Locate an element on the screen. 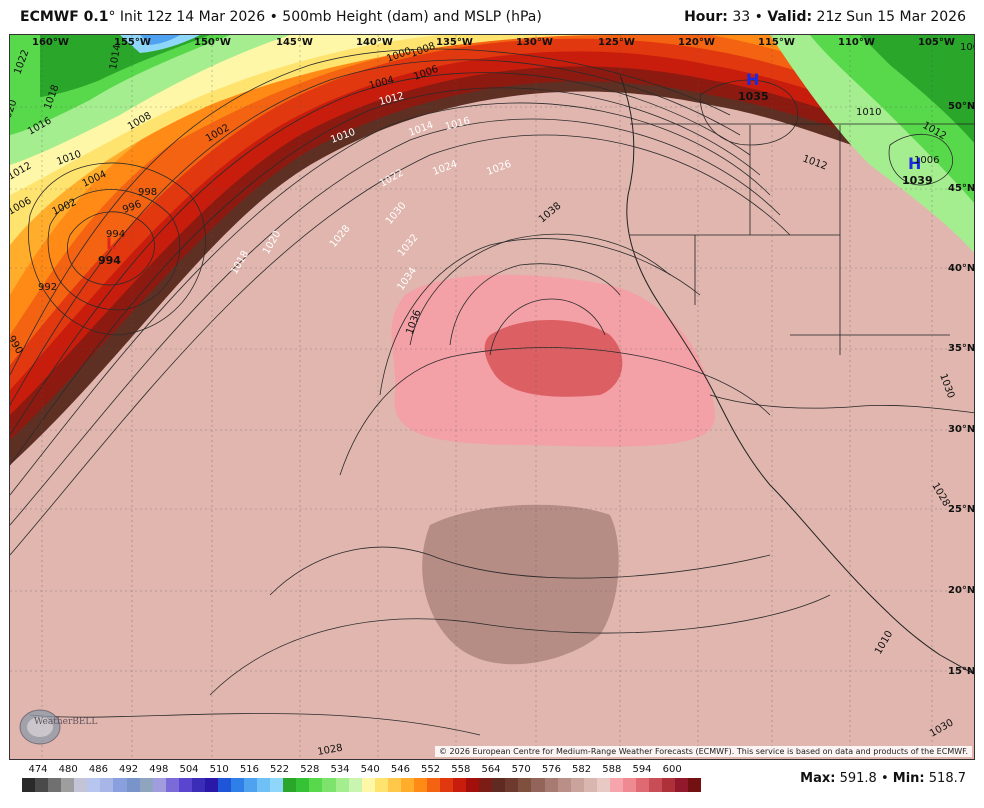 This screenshot has width=984, height=808. high-center-value-2: 1039 is located at coordinates (917, 180).